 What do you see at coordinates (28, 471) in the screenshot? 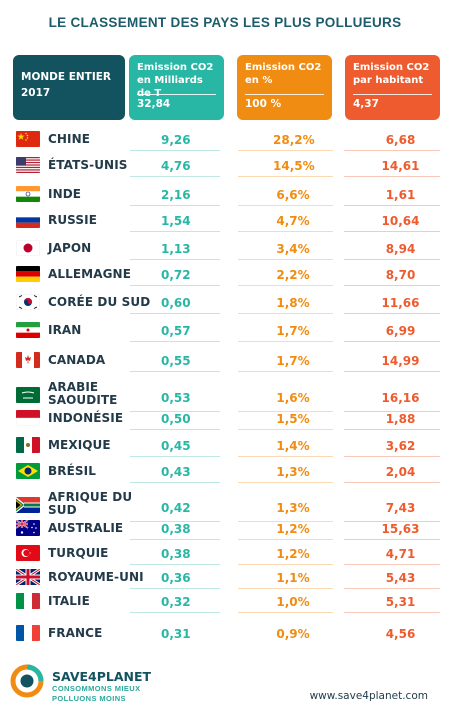
I see `brazil-flag-icon` at bounding box center [28, 471].